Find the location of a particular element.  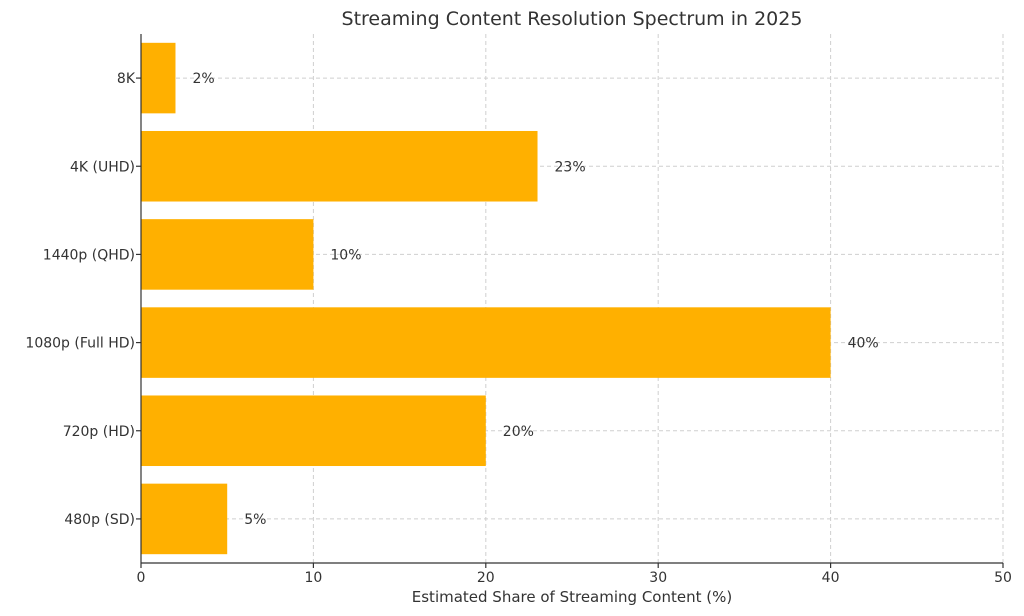

y-tick-label: 8K is located at coordinates (126, 79).